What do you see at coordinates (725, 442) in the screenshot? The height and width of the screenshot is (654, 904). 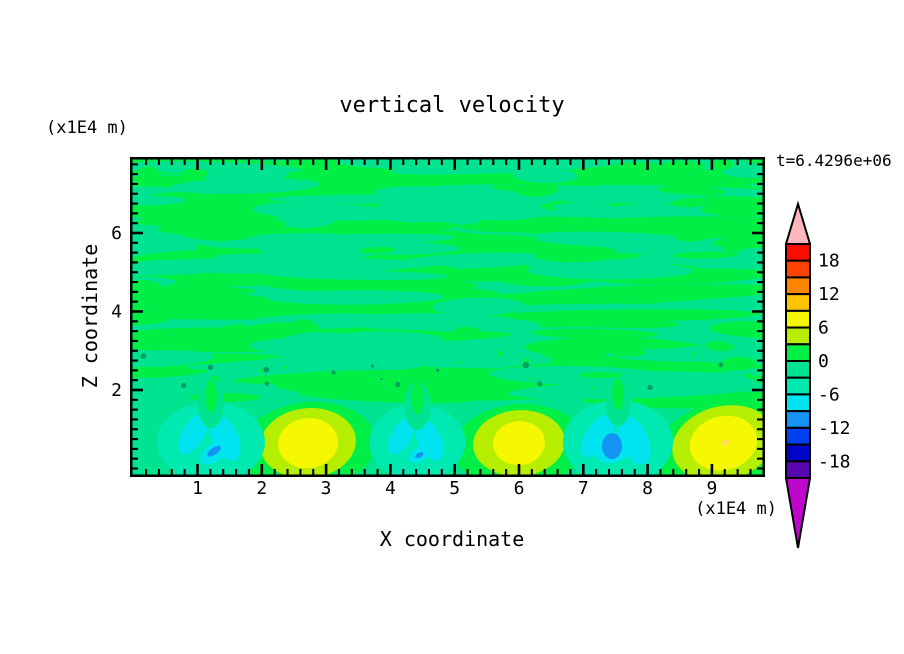 I see `updraft-peak-dot` at bounding box center [725, 442].